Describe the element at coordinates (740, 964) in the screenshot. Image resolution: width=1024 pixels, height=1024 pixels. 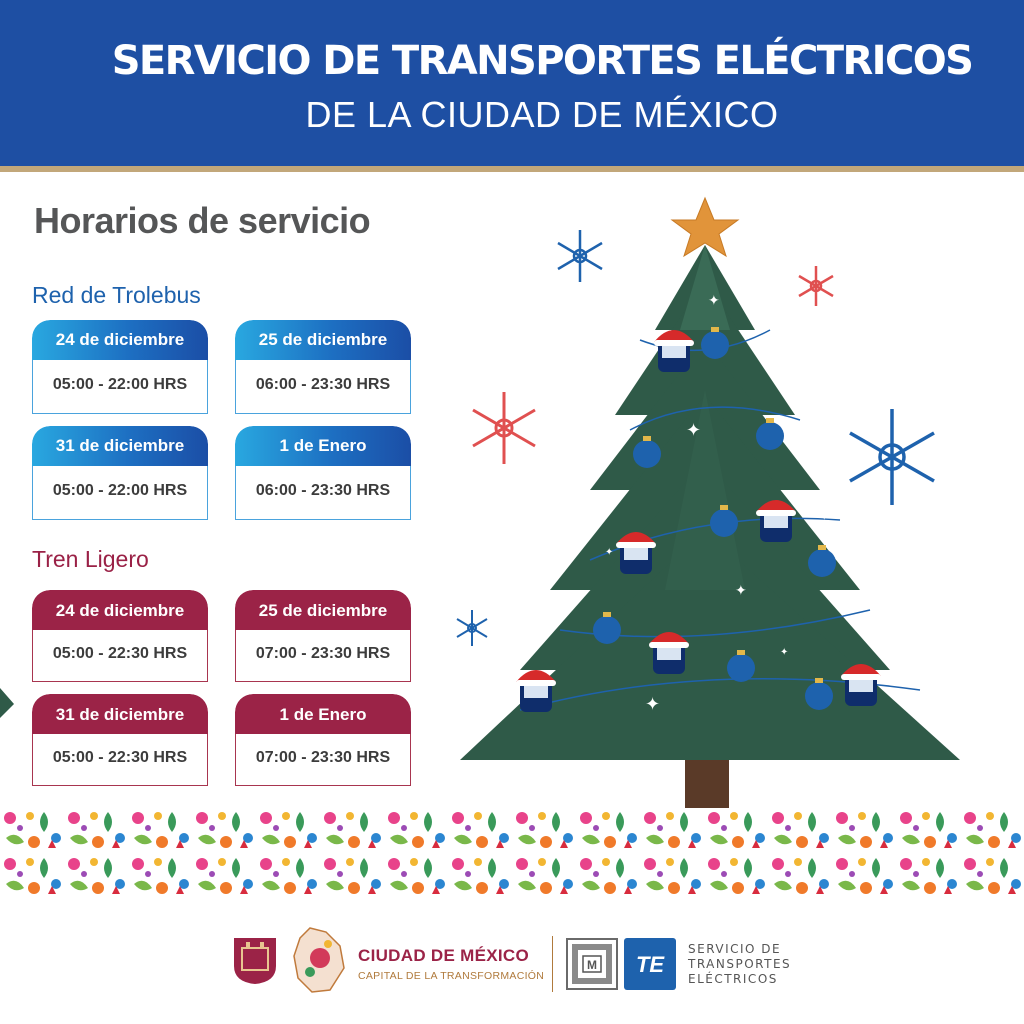
I see `ste-name-line: TRANSPORTES` at that location.